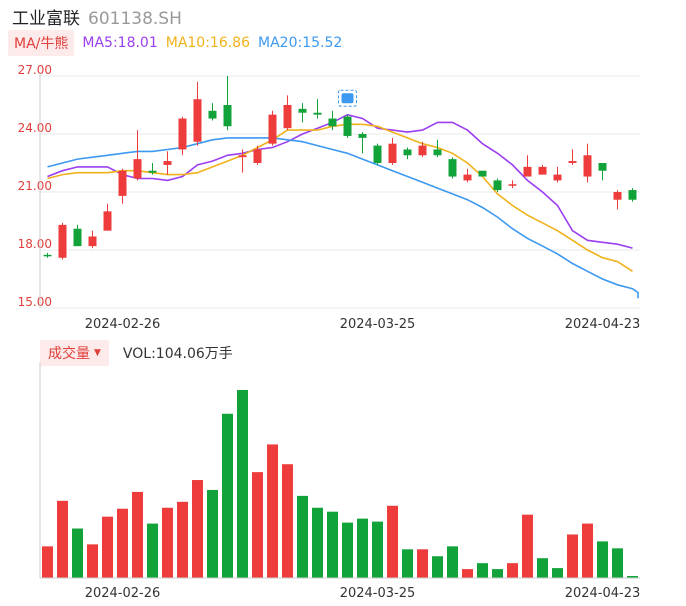 The width and height of the screenshot is (686, 606). What do you see at coordinates (208, 43) in the screenshot?
I see `ma10-label: MA10:16.86` at bounding box center [208, 43].